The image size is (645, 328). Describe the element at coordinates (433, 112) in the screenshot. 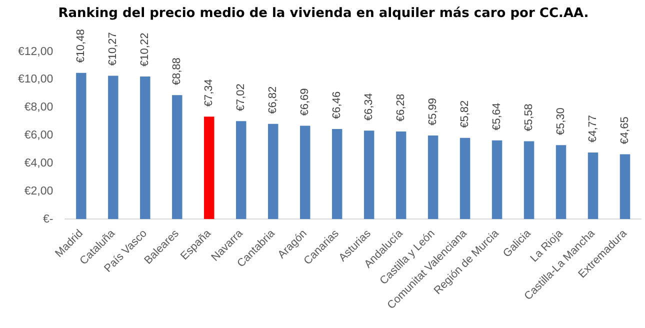

I see `data-label: €5,99` at that location.